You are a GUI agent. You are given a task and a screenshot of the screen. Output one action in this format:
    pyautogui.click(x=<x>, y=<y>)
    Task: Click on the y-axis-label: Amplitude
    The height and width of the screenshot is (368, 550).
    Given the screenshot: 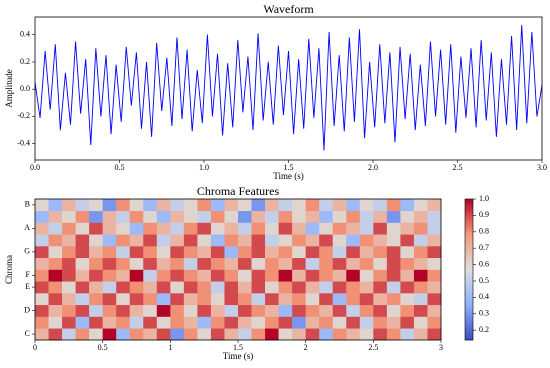 What is the action you would take?
    pyautogui.click(x=9, y=88)
    